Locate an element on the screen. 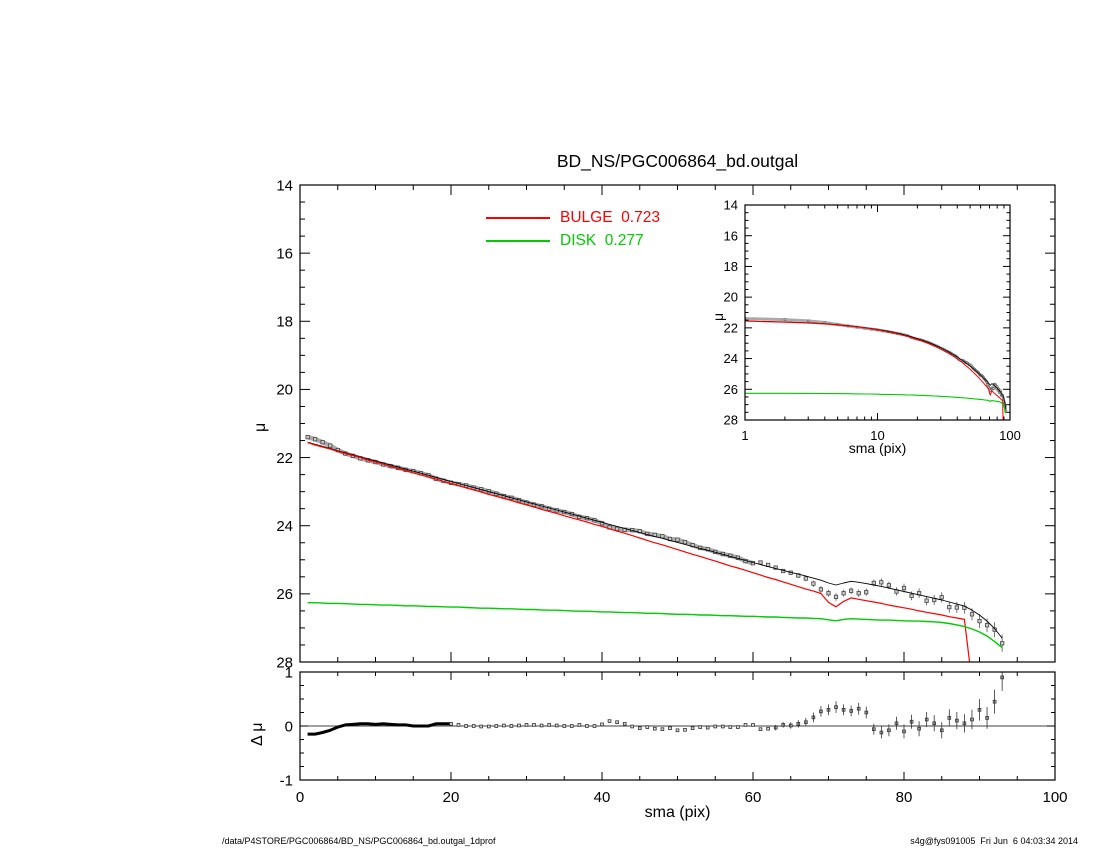  legend-row-bulge: BULGE 0.723 is located at coordinates (573, 217).